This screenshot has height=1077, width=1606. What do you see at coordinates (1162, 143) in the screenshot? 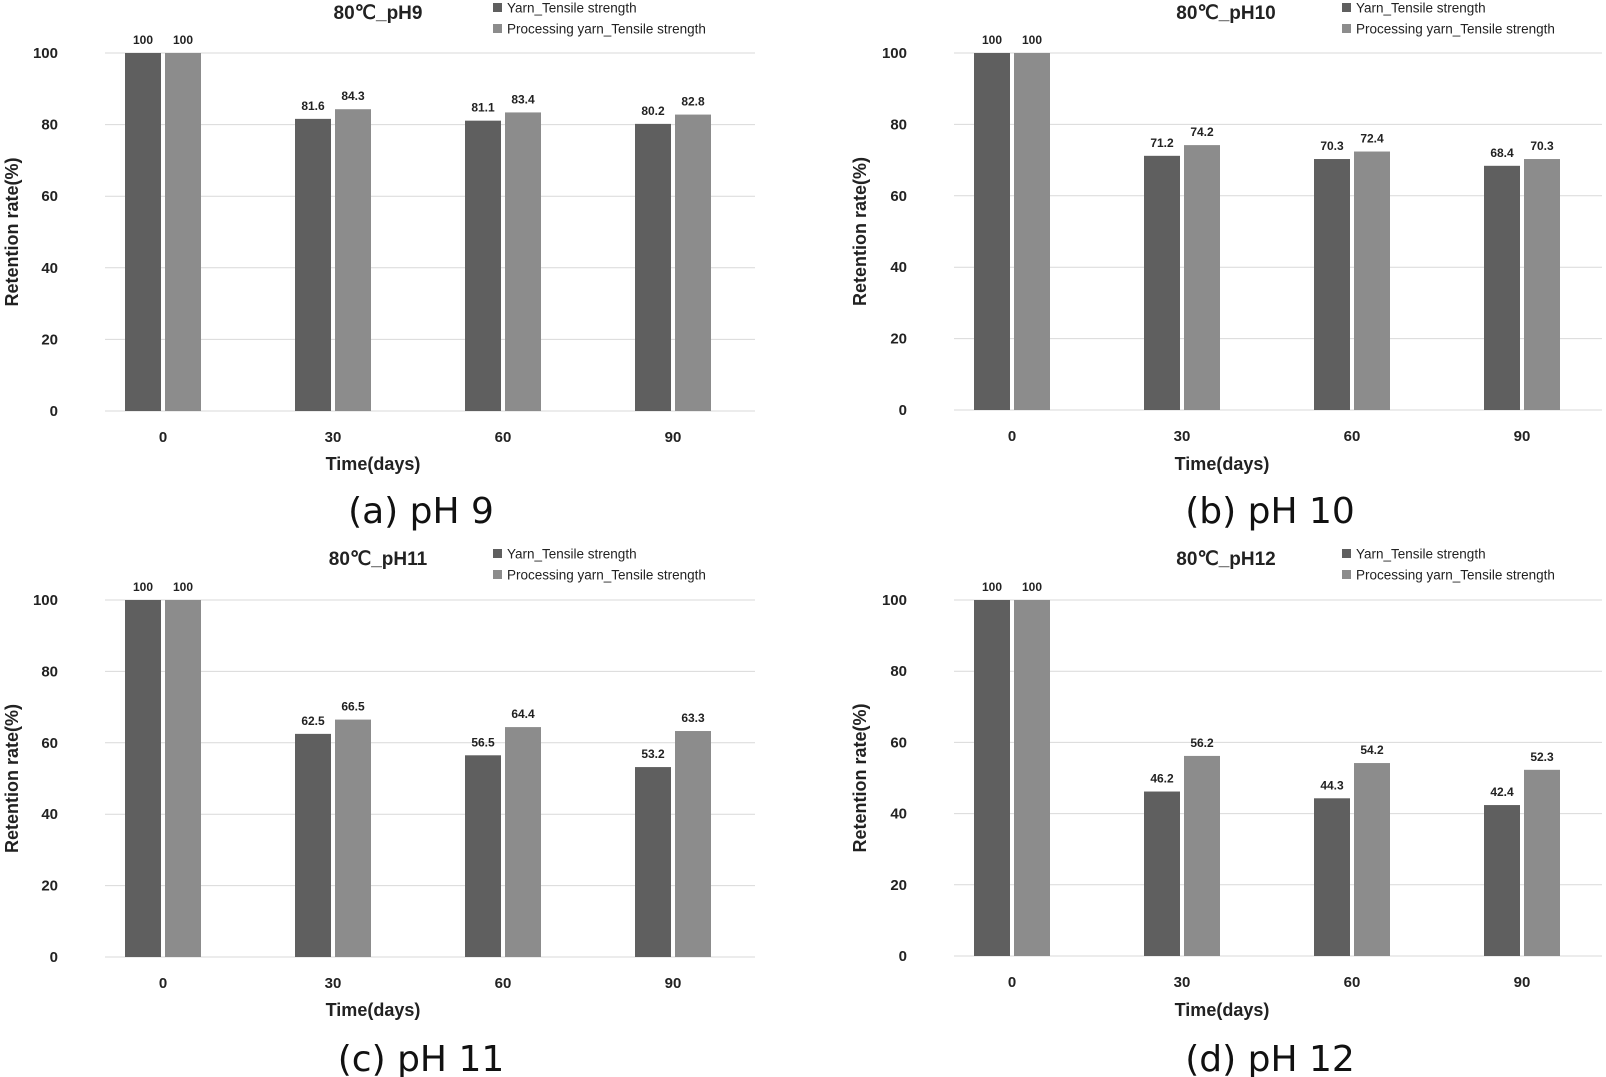
I see `data-label: 71.2` at bounding box center [1162, 143].